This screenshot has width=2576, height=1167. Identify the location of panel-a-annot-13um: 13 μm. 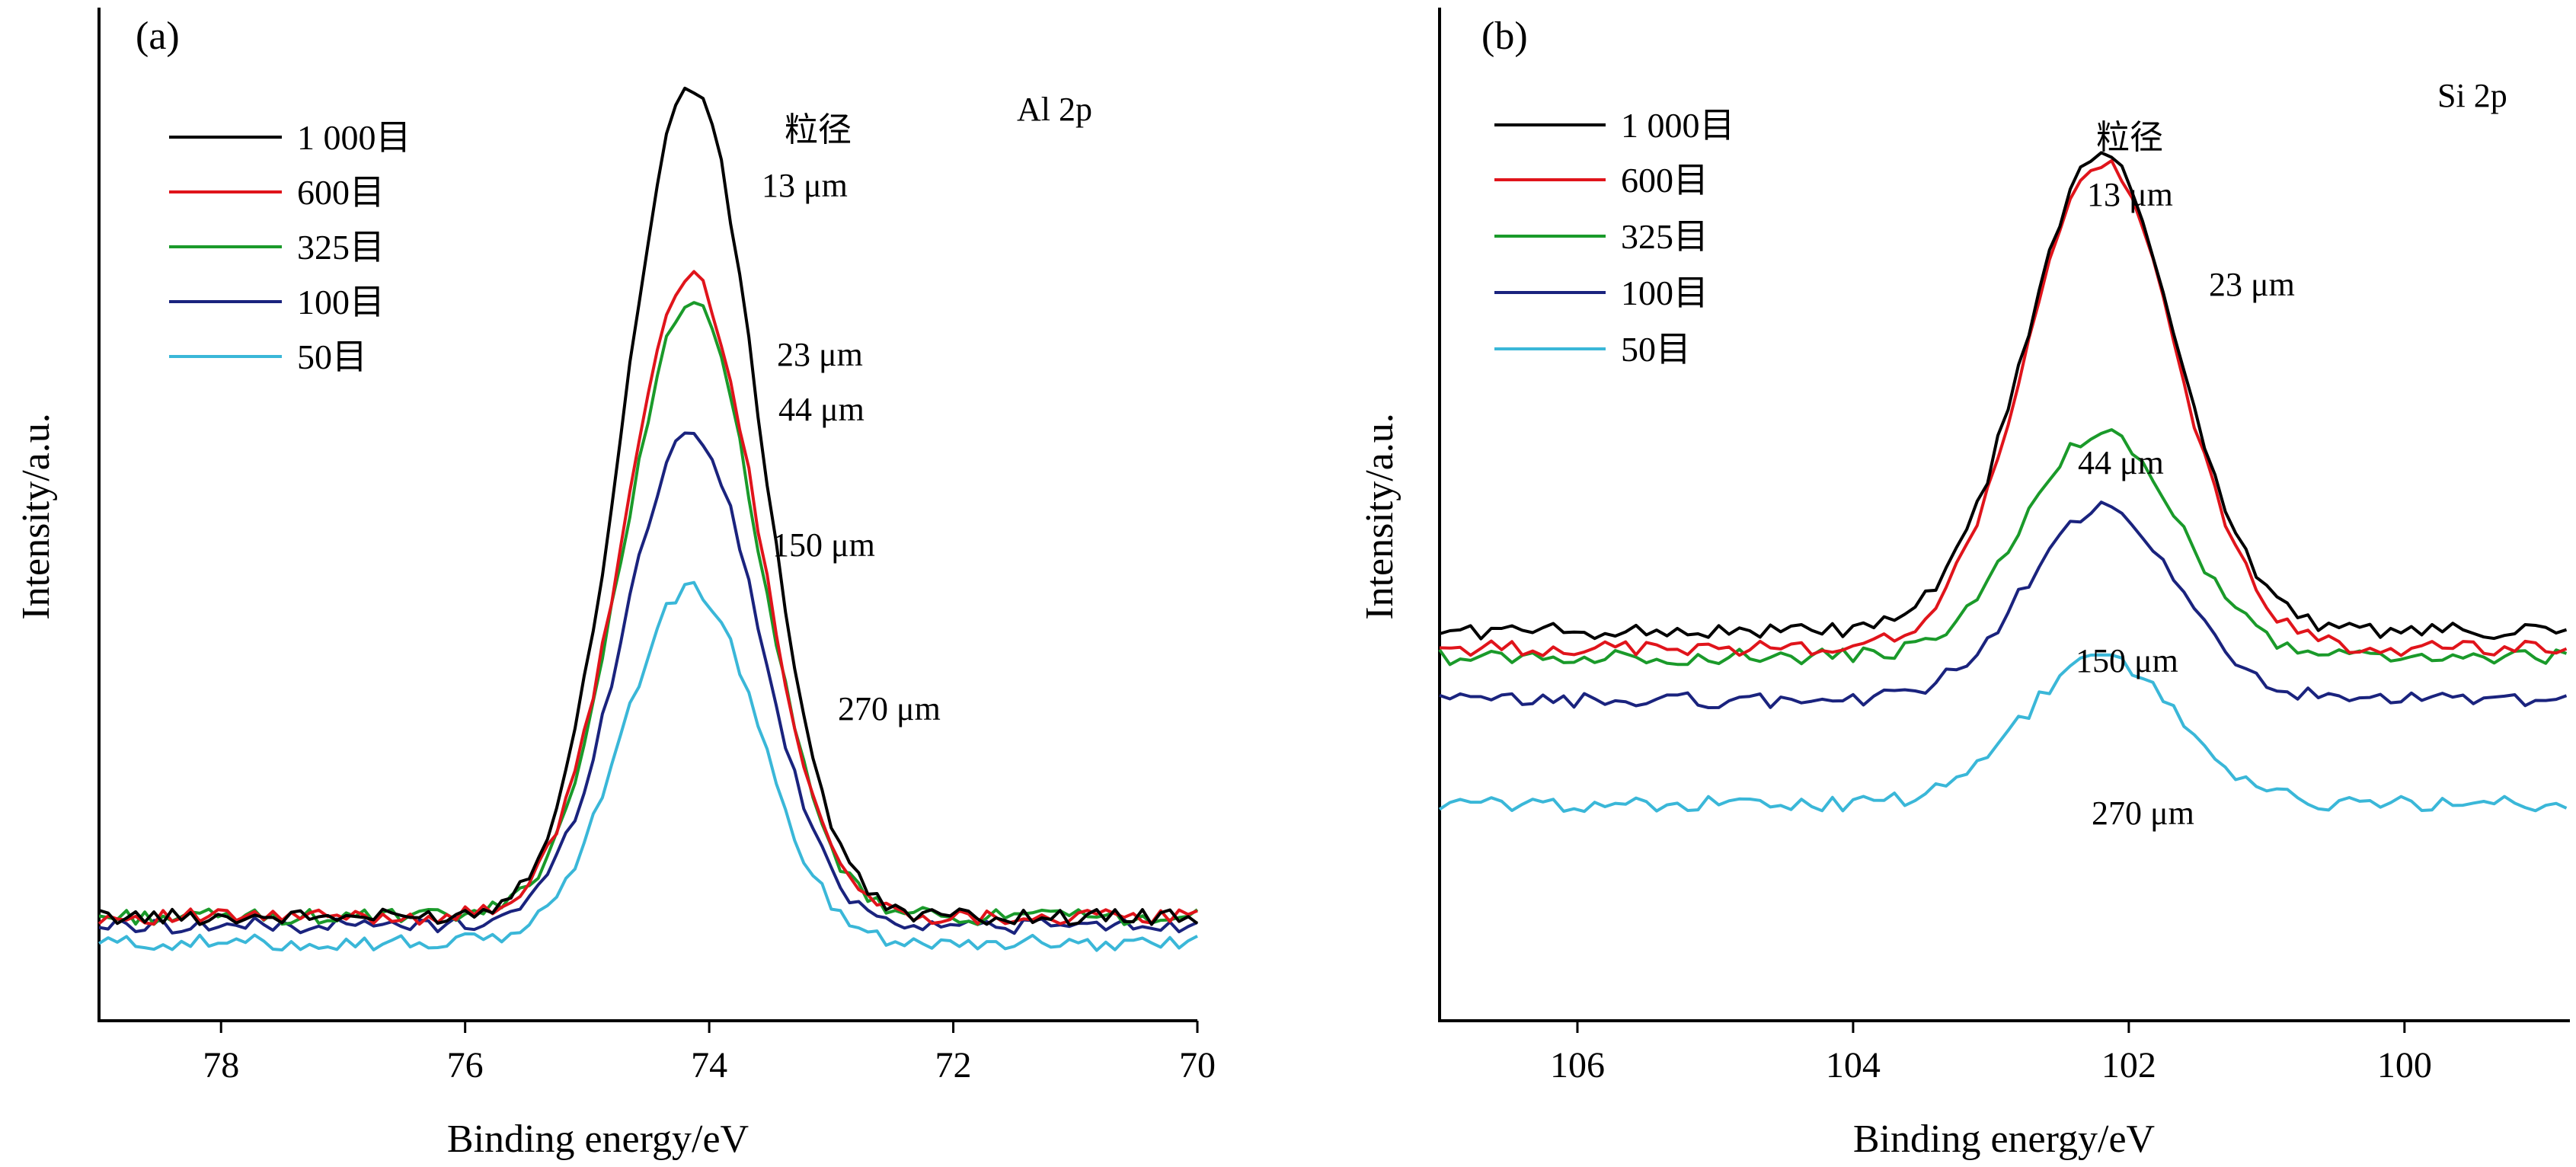
(805, 185).